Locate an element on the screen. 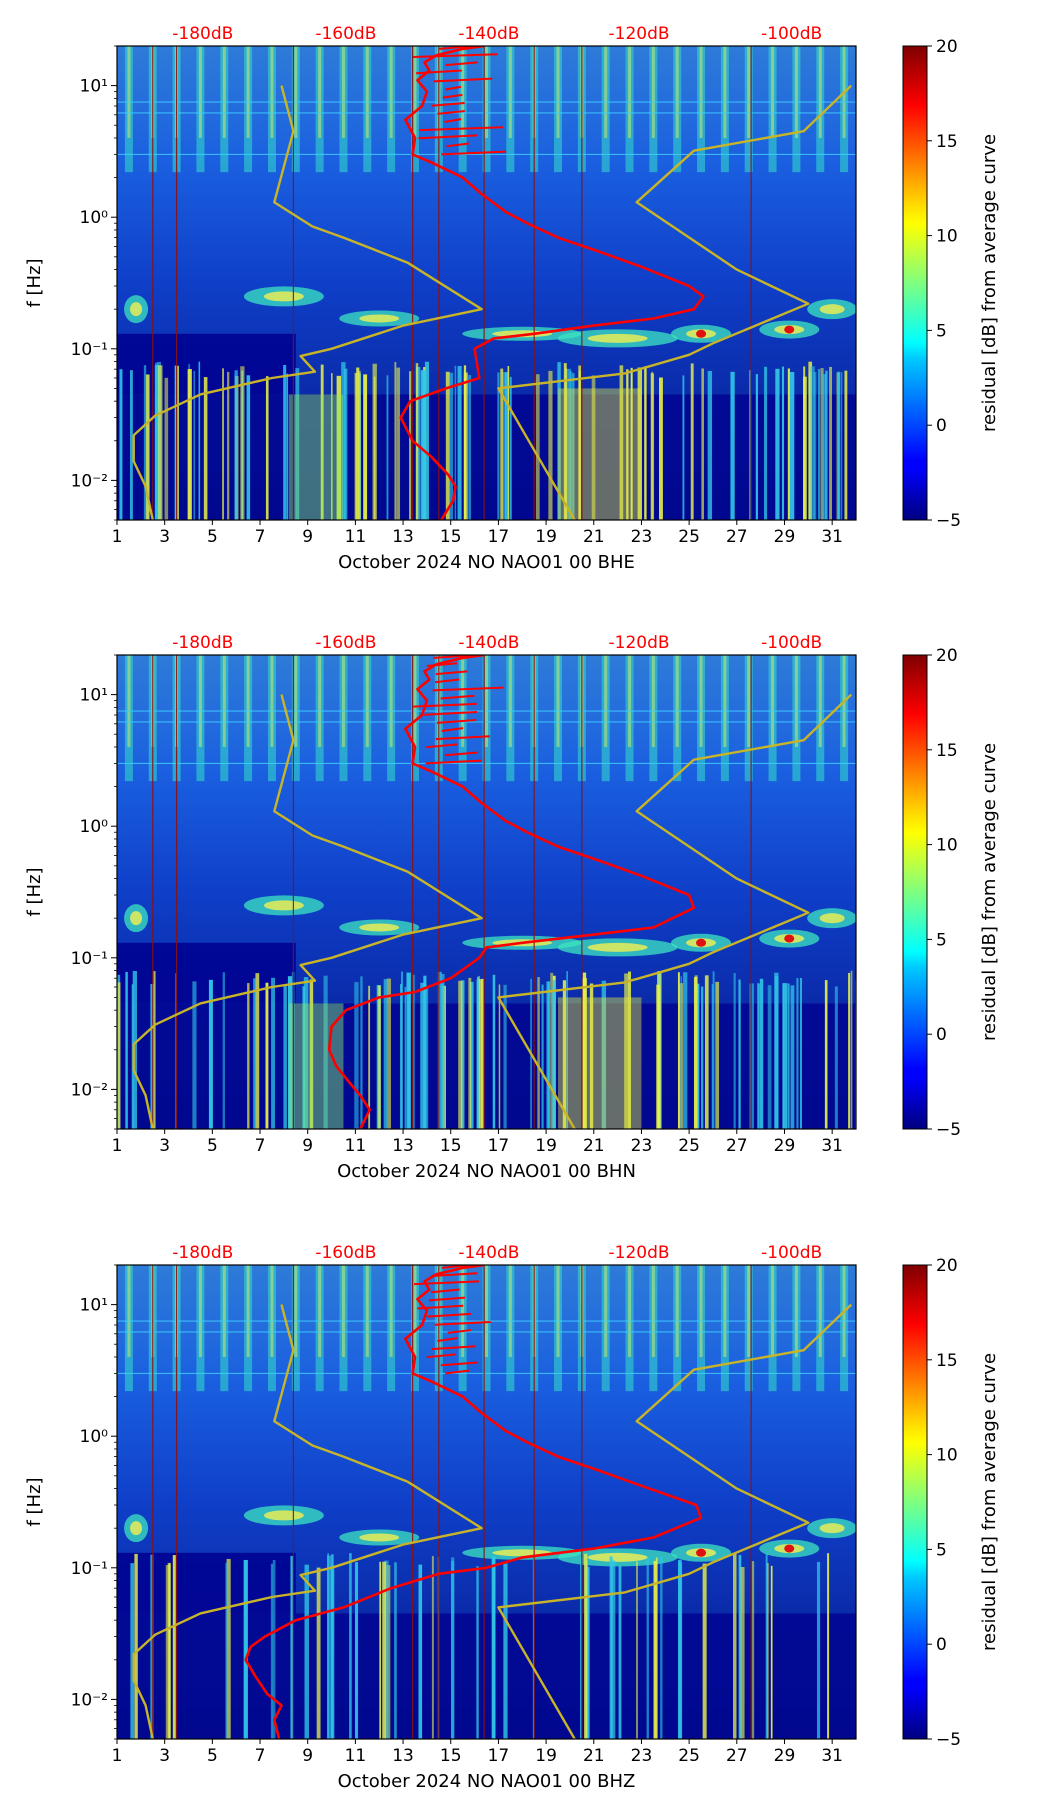  y-tick-label: 10⁻² is located at coordinates (89, 481).